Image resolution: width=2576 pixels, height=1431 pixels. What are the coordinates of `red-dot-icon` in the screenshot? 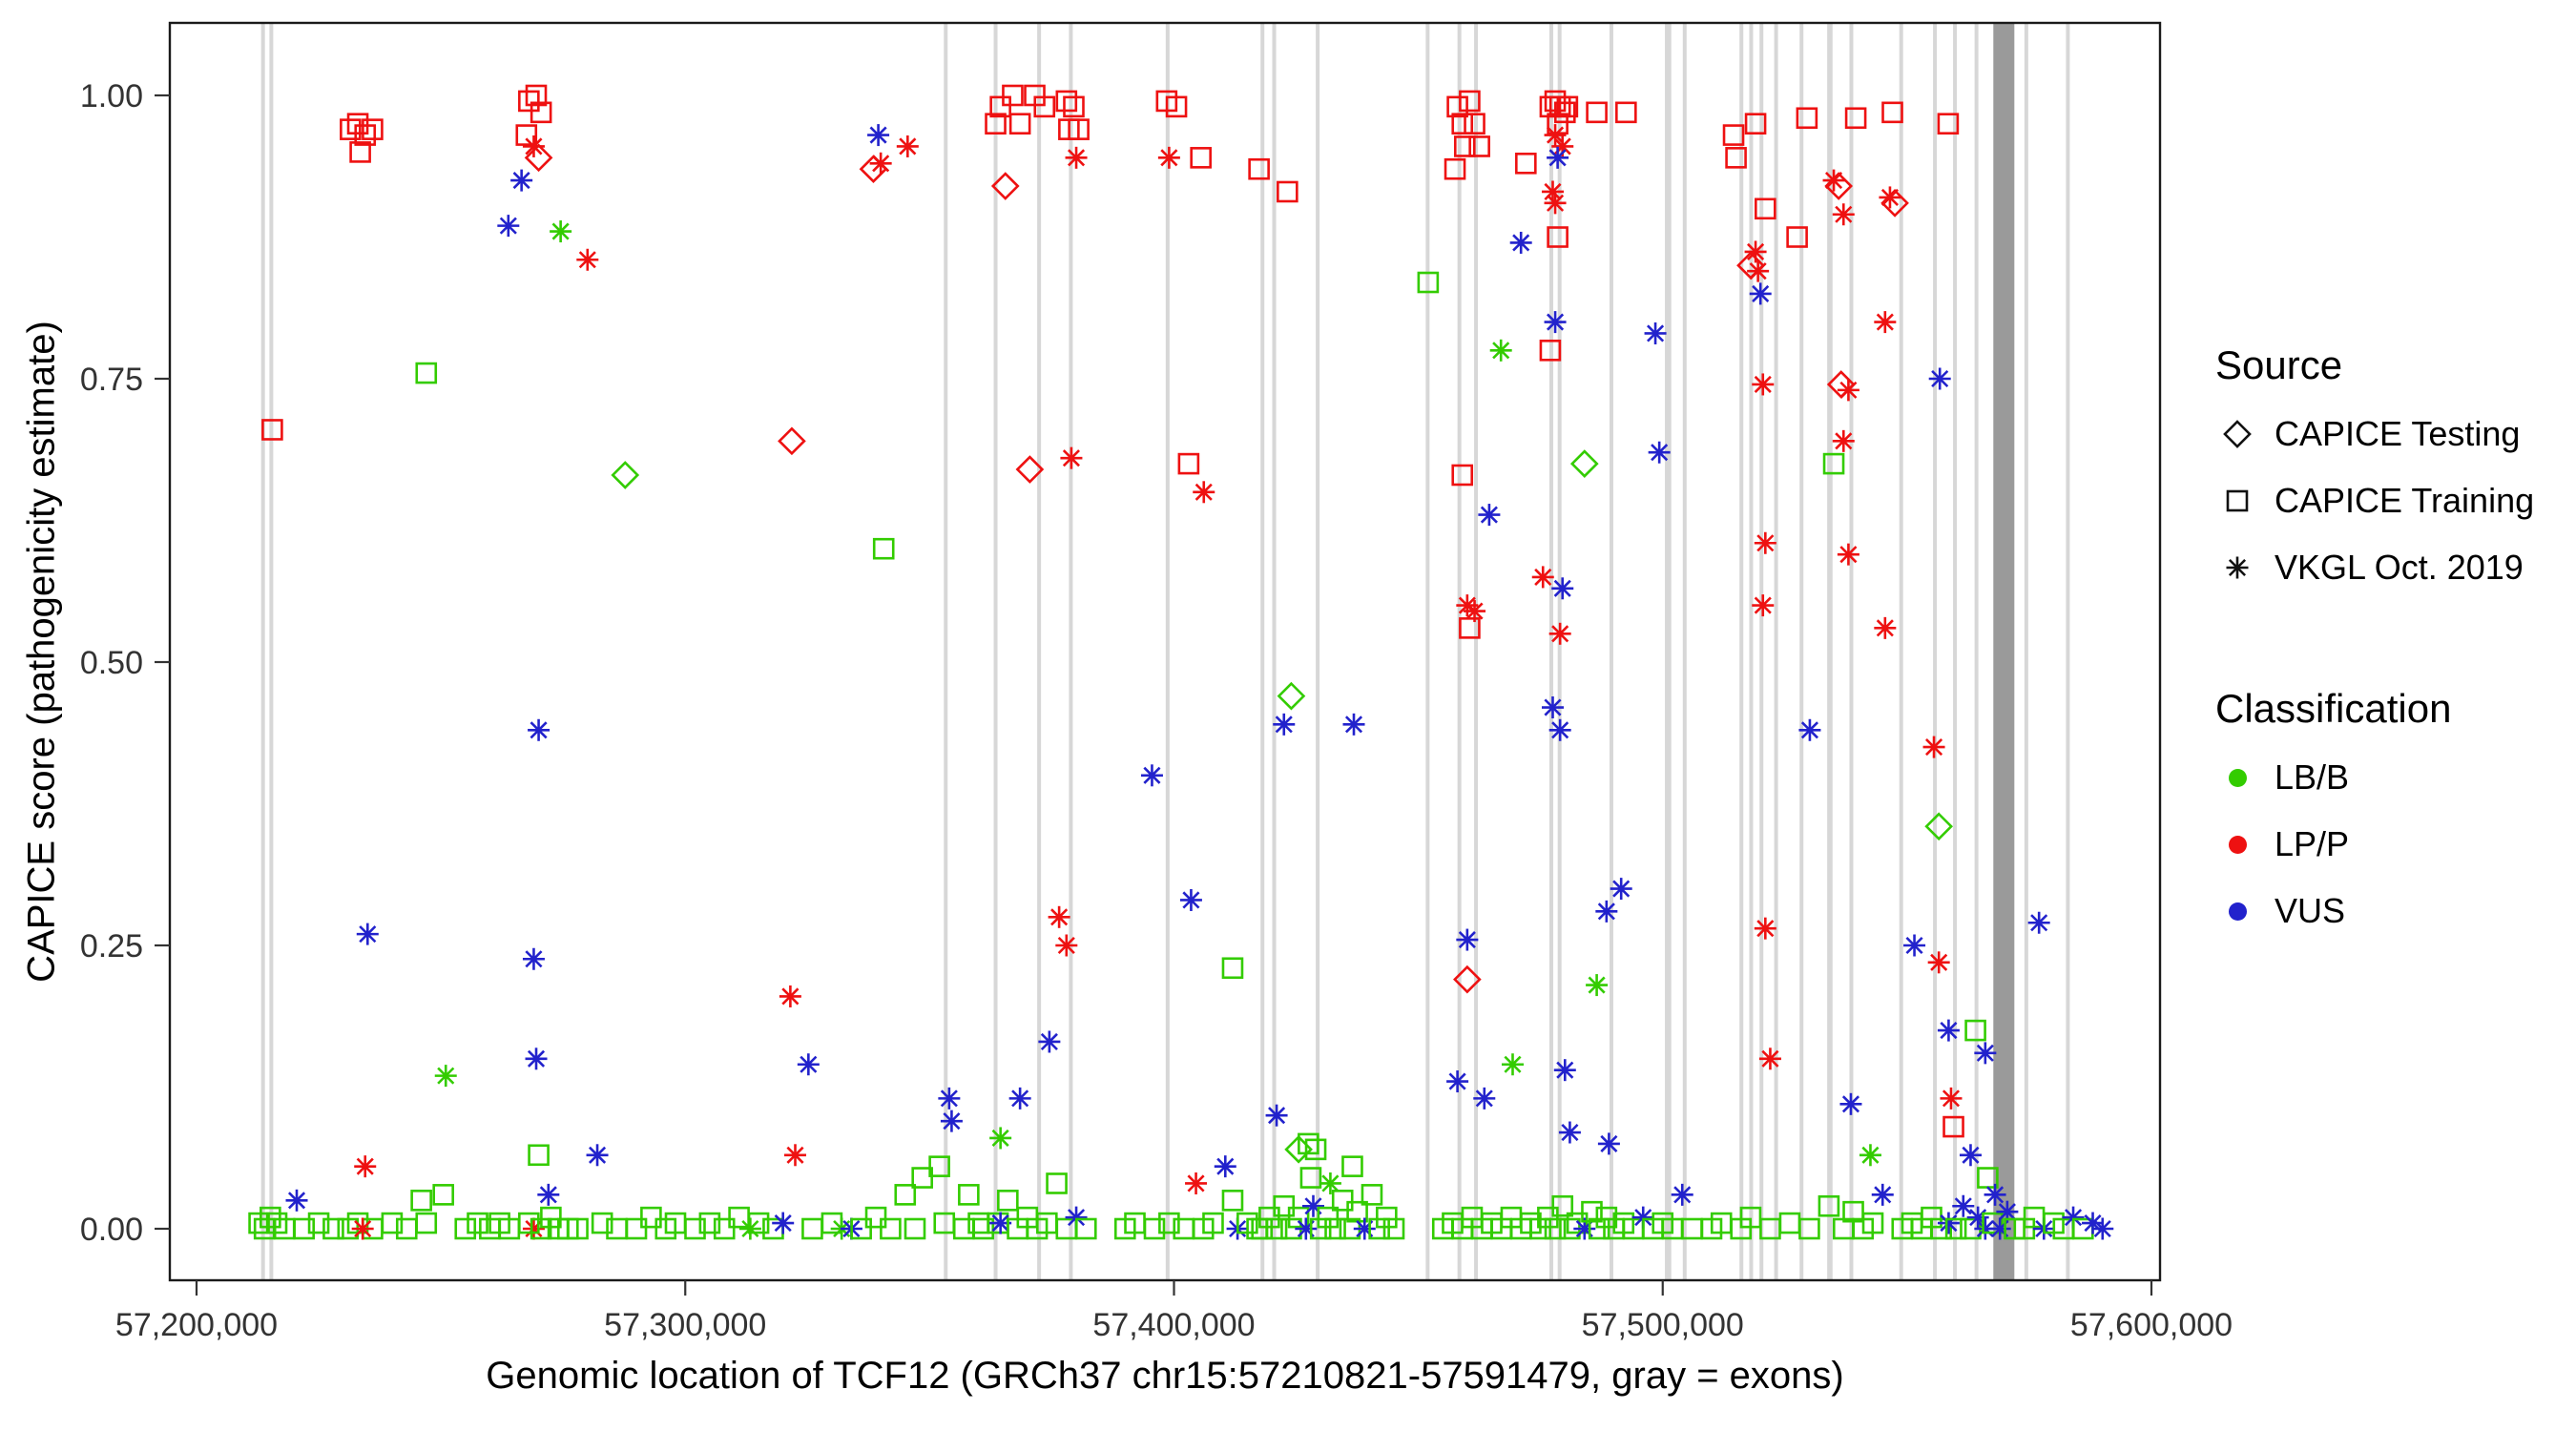 It's located at (2237, 844).